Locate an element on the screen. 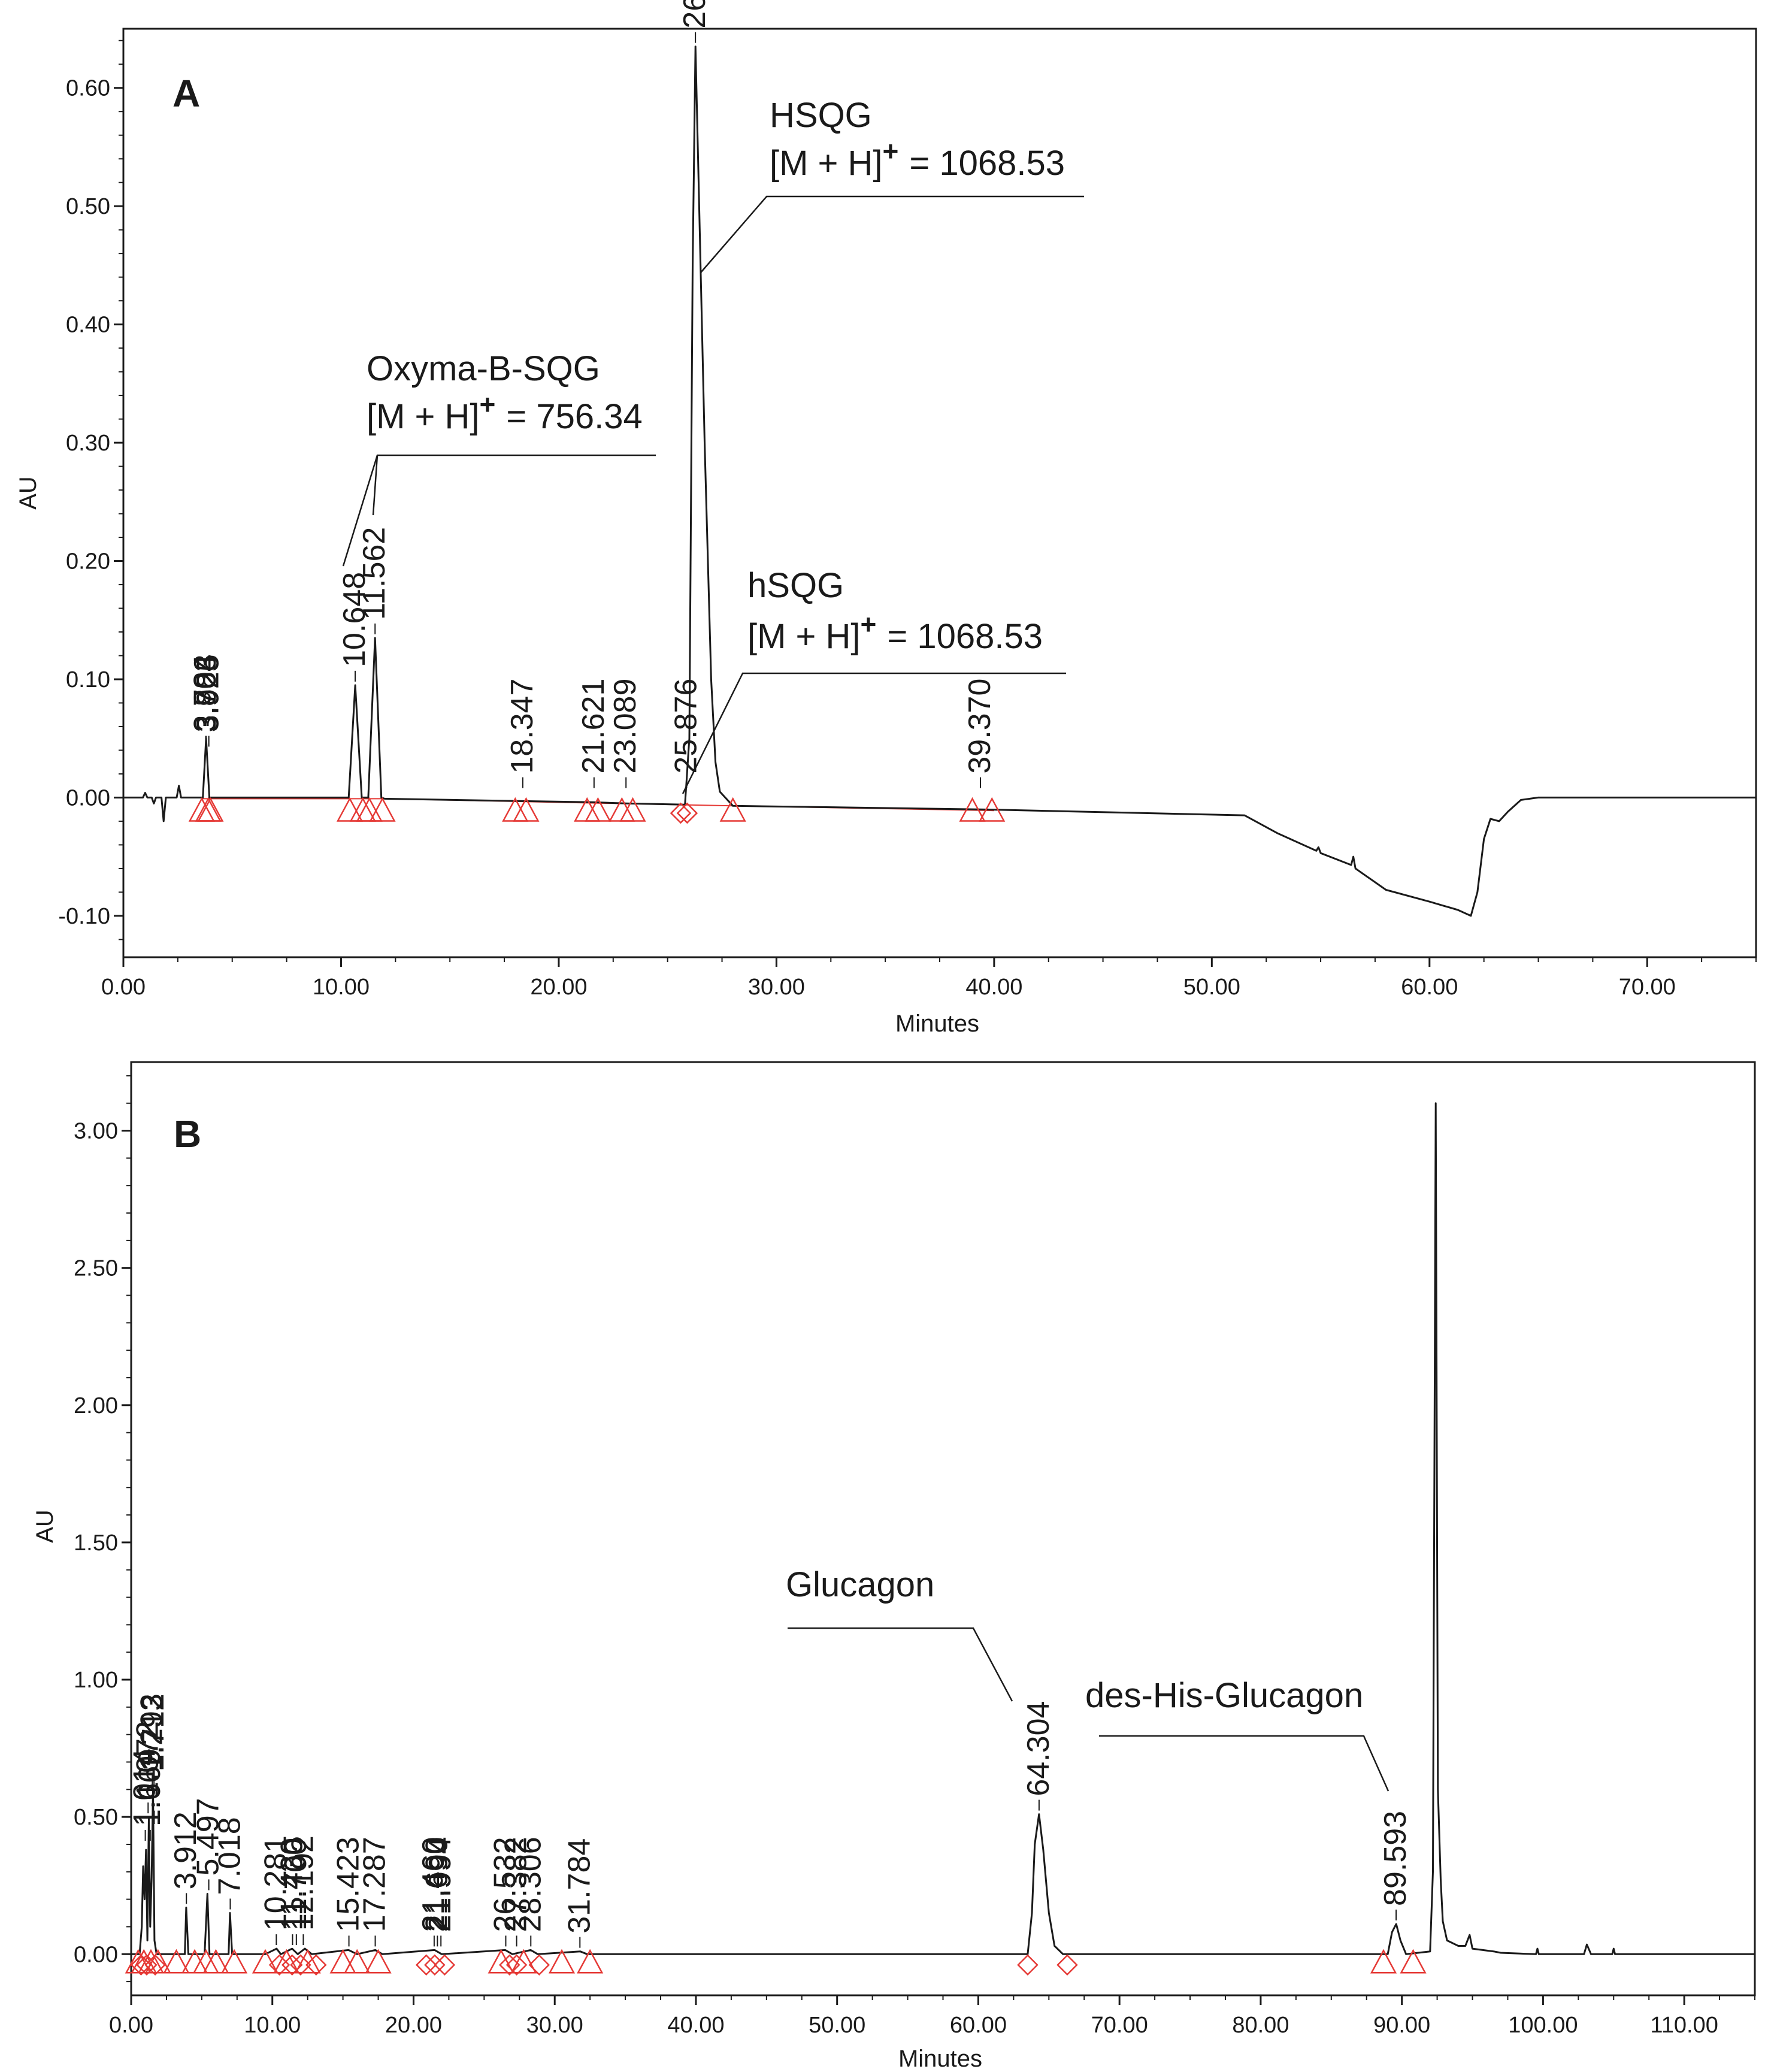 The height and width of the screenshot is (2072, 1774). panel-b-label: B is located at coordinates (187, 1134).